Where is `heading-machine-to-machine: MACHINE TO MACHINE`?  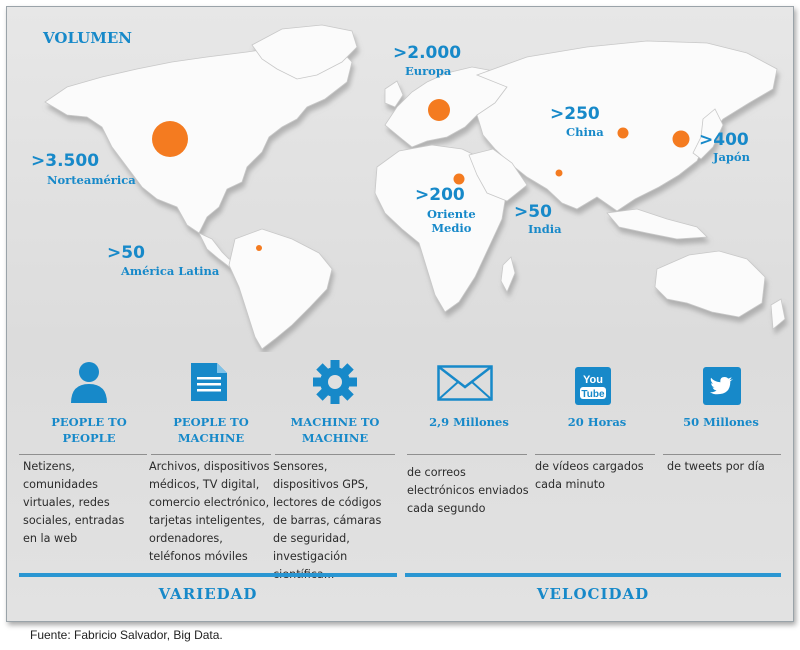
heading-machine-to-machine: MACHINE TO MACHINE is located at coordinates (335, 430).